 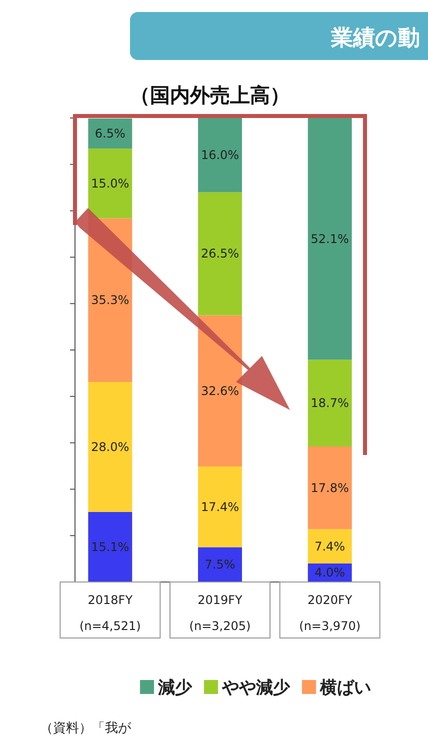 I want to click on legend-label: 減少, so click(x=175, y=688).